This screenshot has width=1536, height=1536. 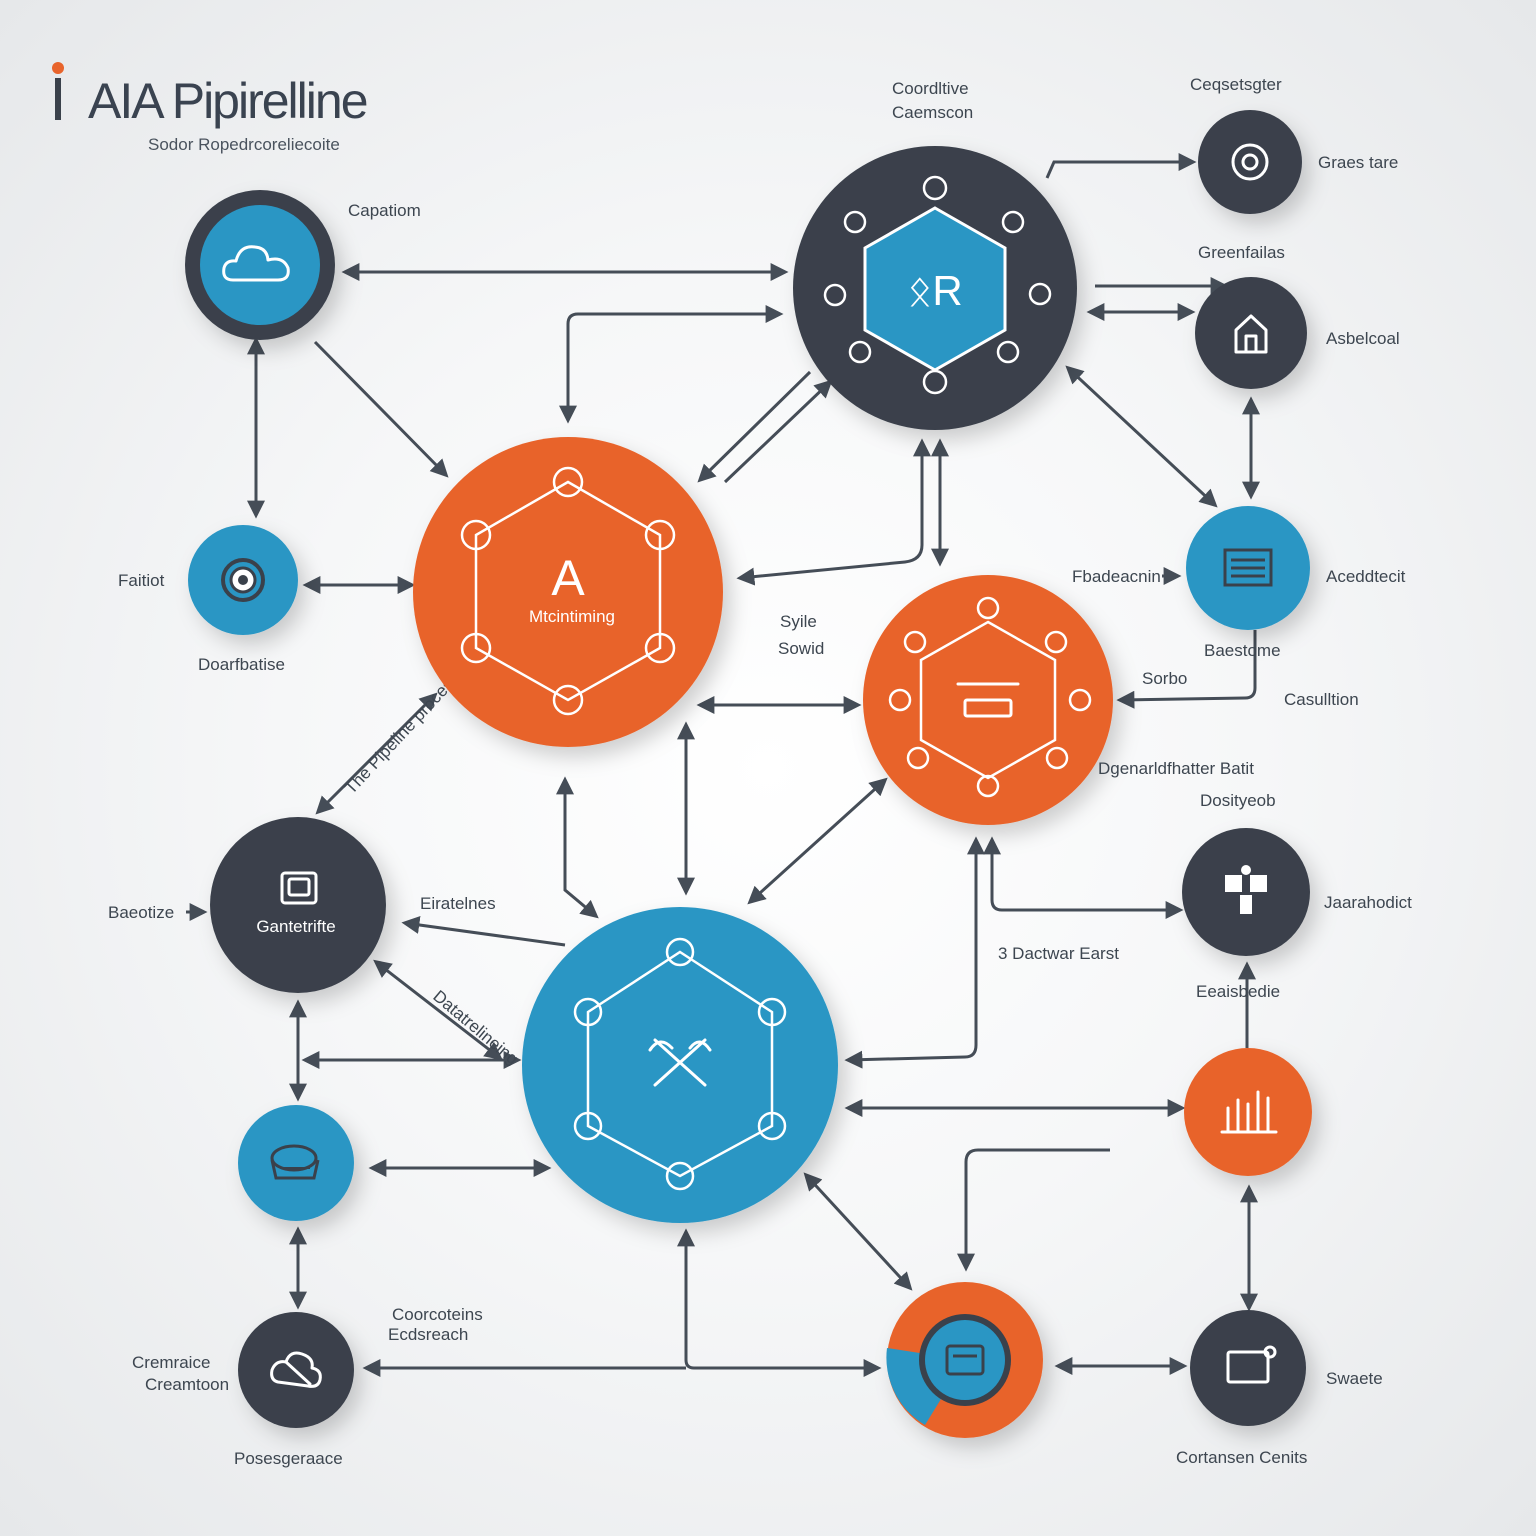 I want to click on label: Sowid, so click(x=801, y=648).